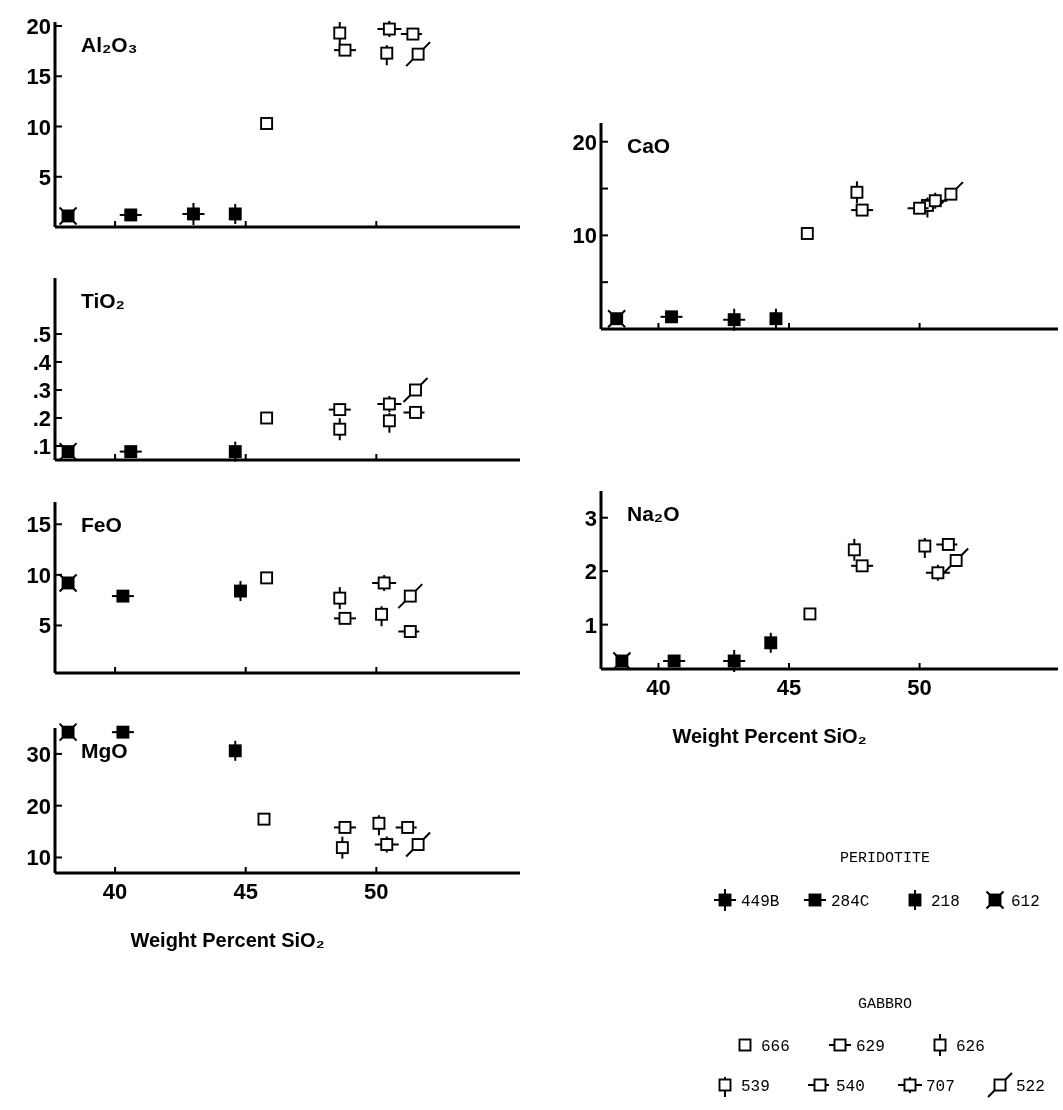 The width and height of the screenshot is (1063, 1110). I want to click on y-tick-label: .3, so click(41, 390).